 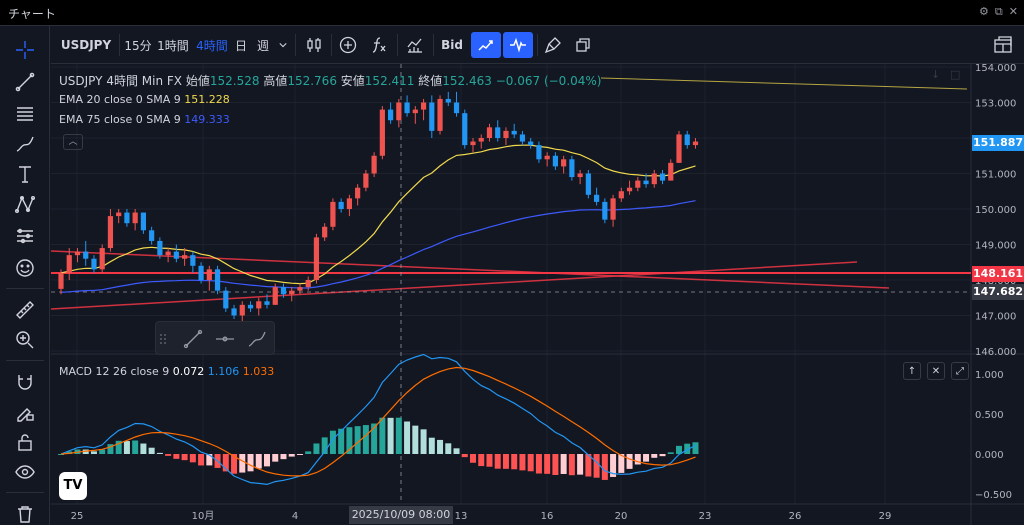 I want to click on text-icon, so click(x=25, y=174).